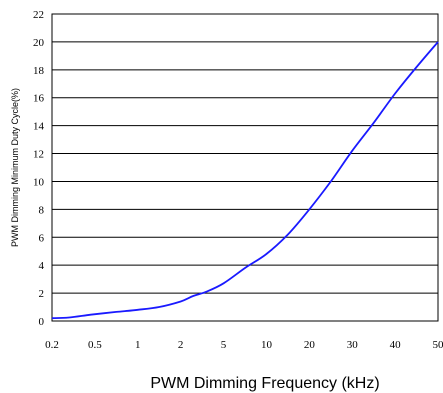 Image resolution: width=443 pixels, height=393 pixels. I want to click on y-tick-label: 12, so click(38, 155).